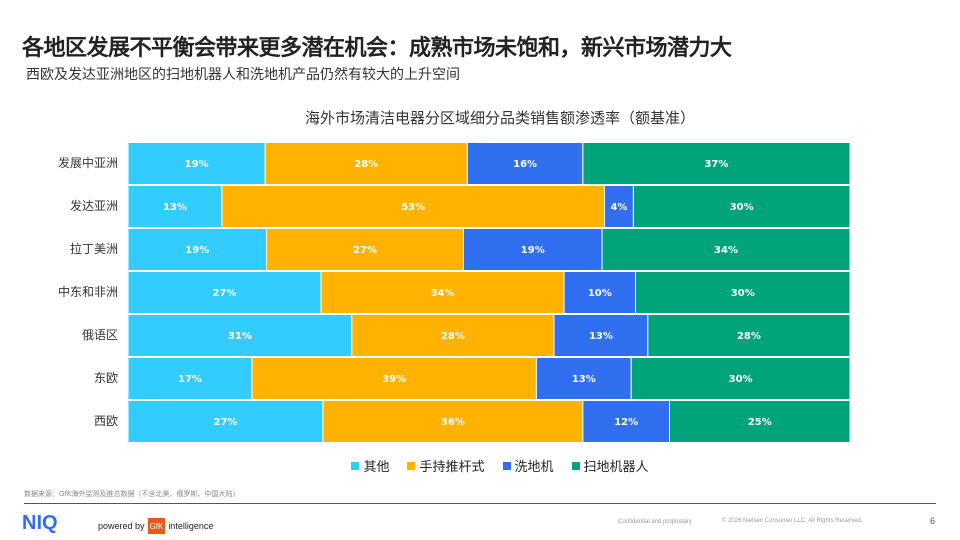  What do you see at coordinates (132, 494) in the screenshot?
I see `source-note: 数据来源：GfK海外监测及推总数据（不含北美、俄罗斯、中国大陆）` at bounding box center [132, 494].